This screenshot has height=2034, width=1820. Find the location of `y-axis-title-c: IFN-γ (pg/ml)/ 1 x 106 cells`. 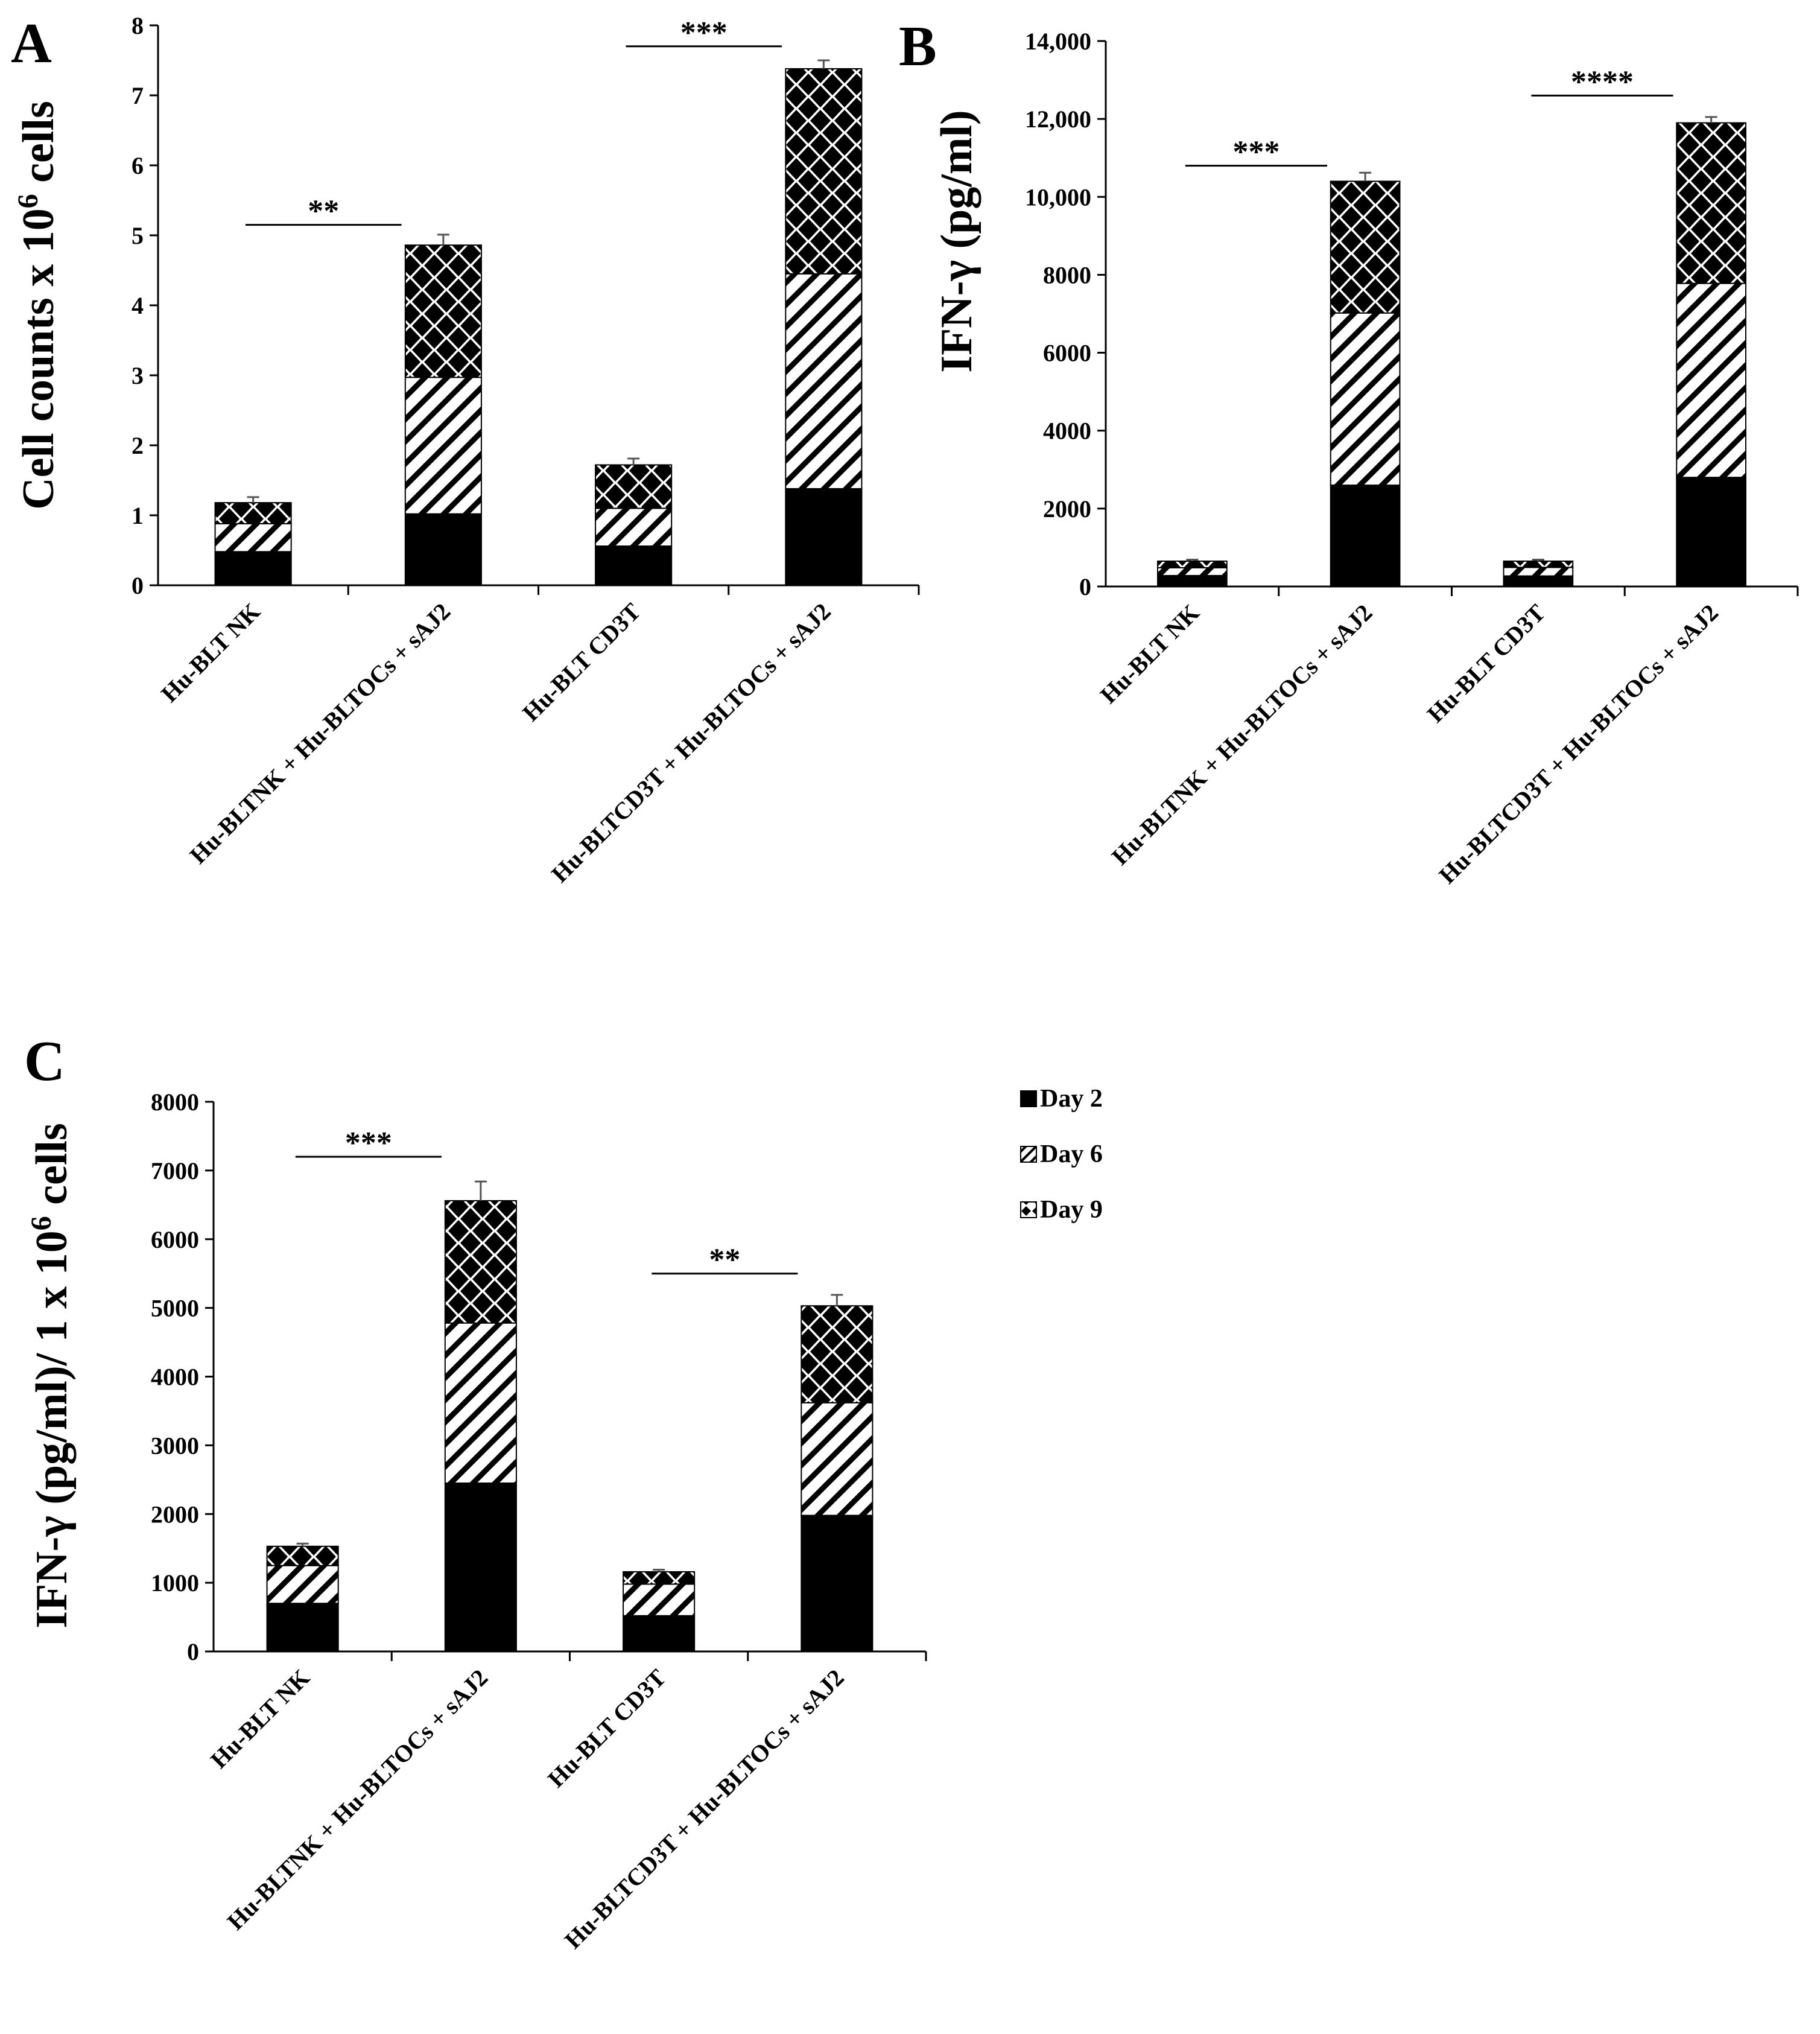

y-axis-title-c: IFN-γ (pg/ml)/ 1 x 106 cells is located at coordinates (51, 1376).